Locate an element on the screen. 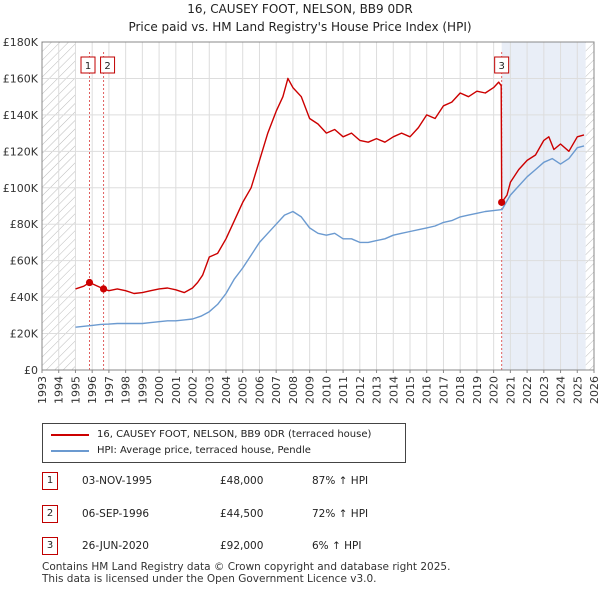 This screenshot has height=590, width=600. sale-hpi-change: 72% ↑ HPI is located at coordinates (340, 514).